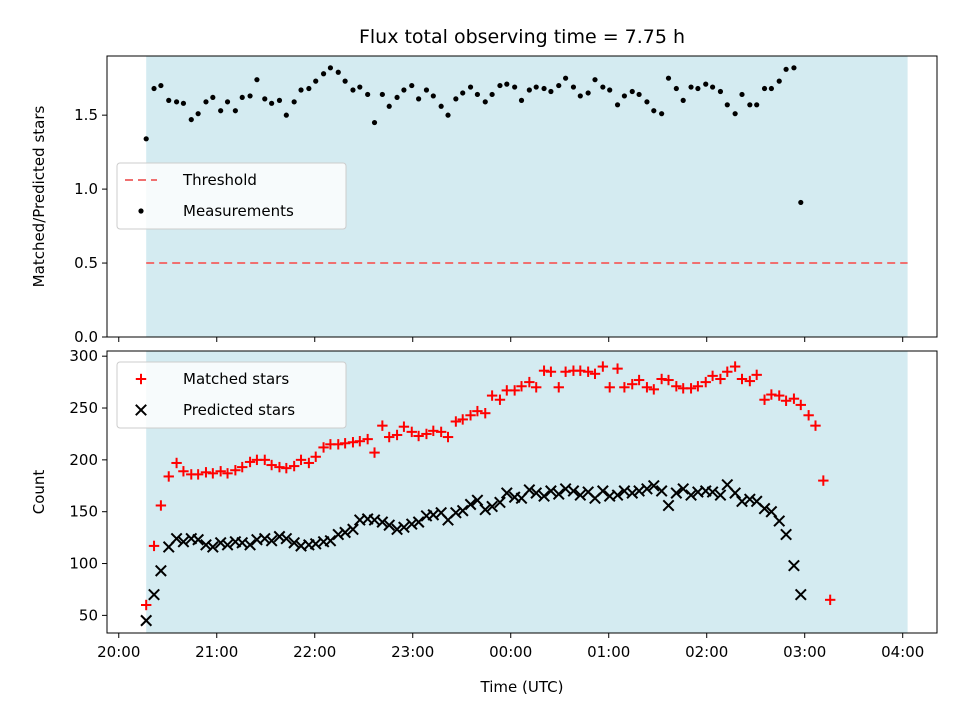 Image resolution: width=960 pixels, height=720 pixels. What do you see at coordinates (219, 180) in the screenshot?
I see `legend-label: Threshold` at bounding box center [219, 180].